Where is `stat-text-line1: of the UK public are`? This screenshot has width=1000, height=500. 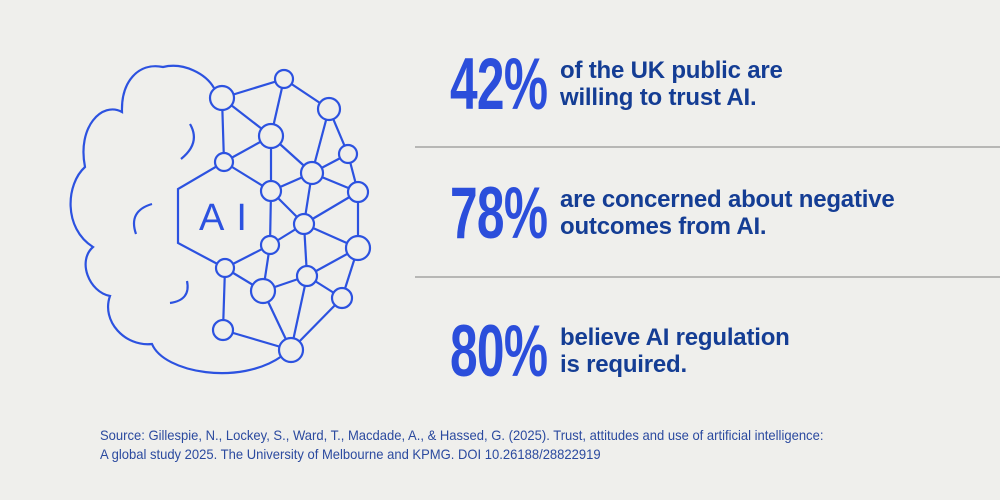
stat-text-line1: of the UK public are is located at coordinates (671, 70).